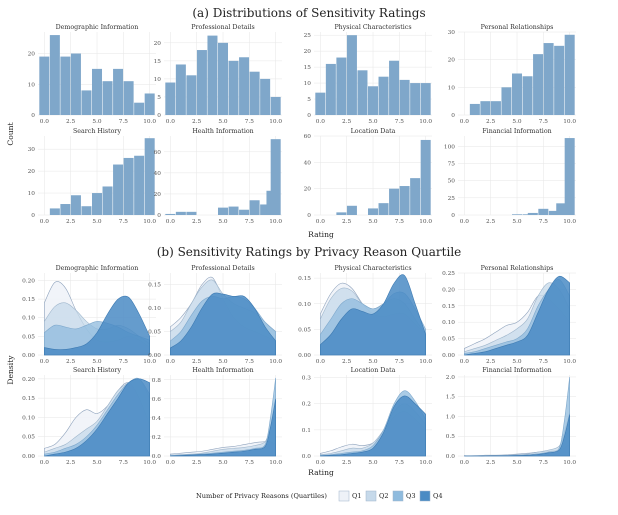 This screenshot has height=515, width=618. What do you see at coordinates (171, 463) in the screenshot?
I see `density-health-information-xtick: 0.0` at bounding box center [171, 463].